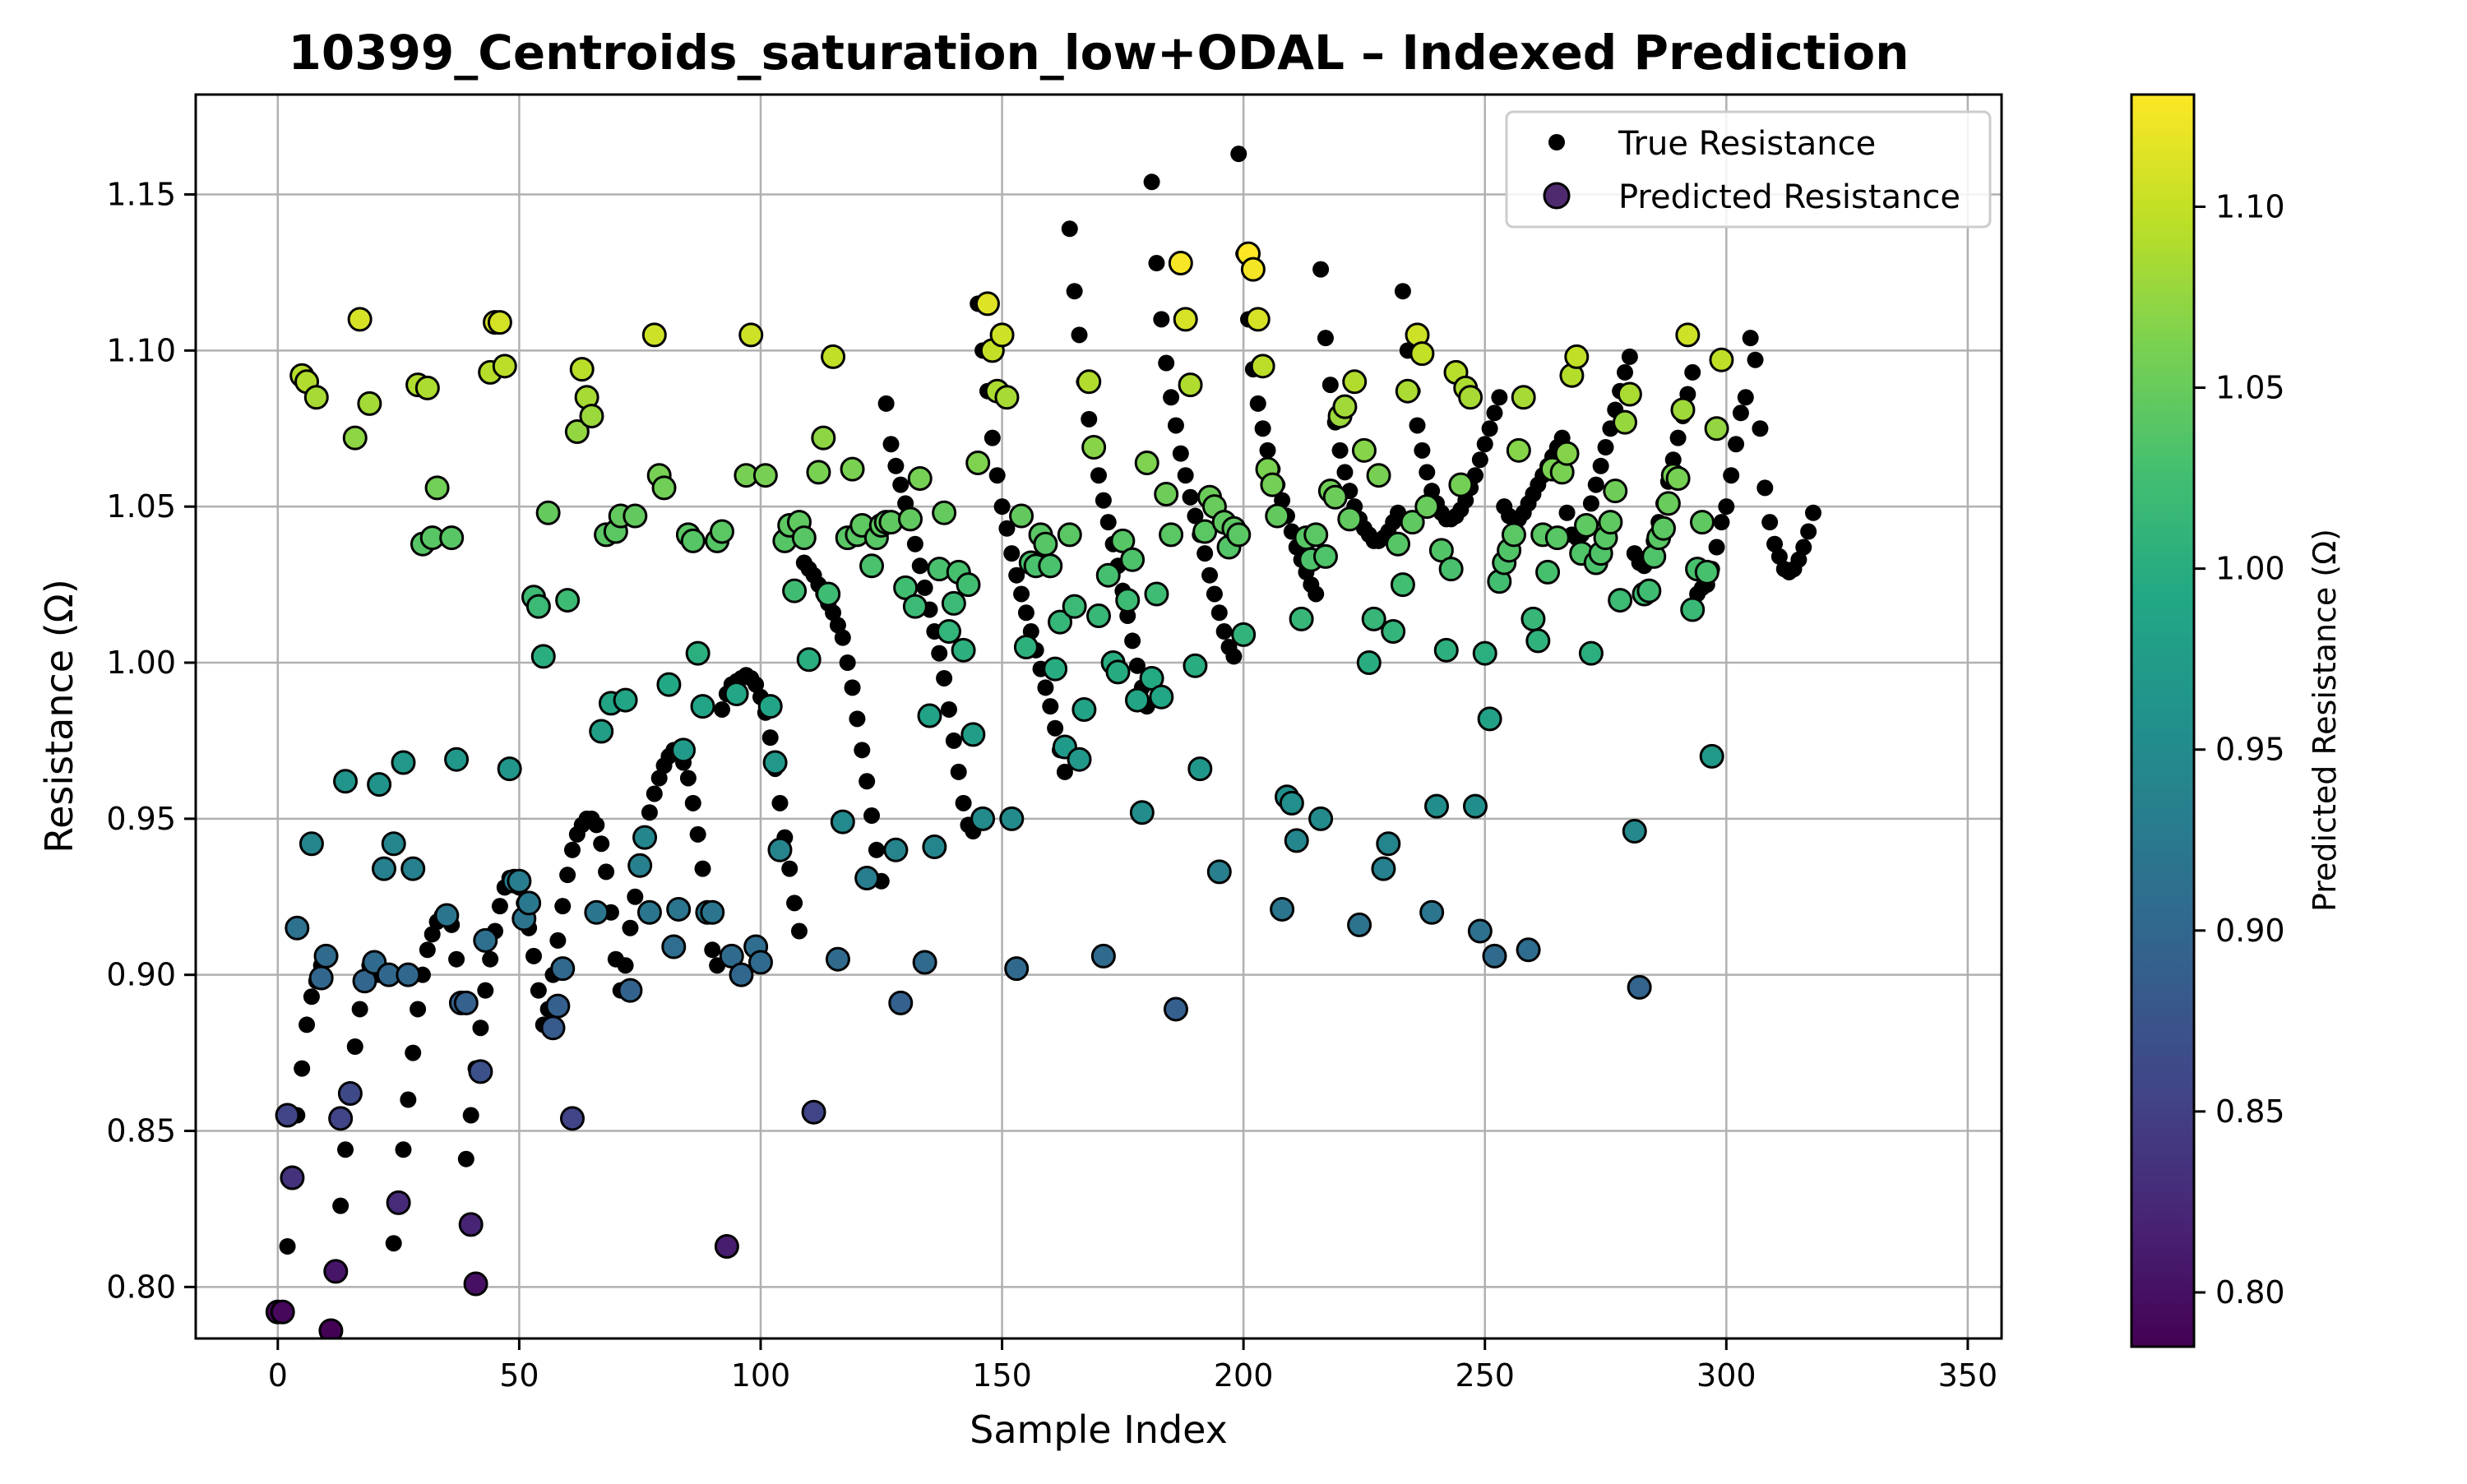 The height and width of the screenshot is (1484, 2467). I want to click on colorbar-tick-label: 1.10, so click(2250, 206).